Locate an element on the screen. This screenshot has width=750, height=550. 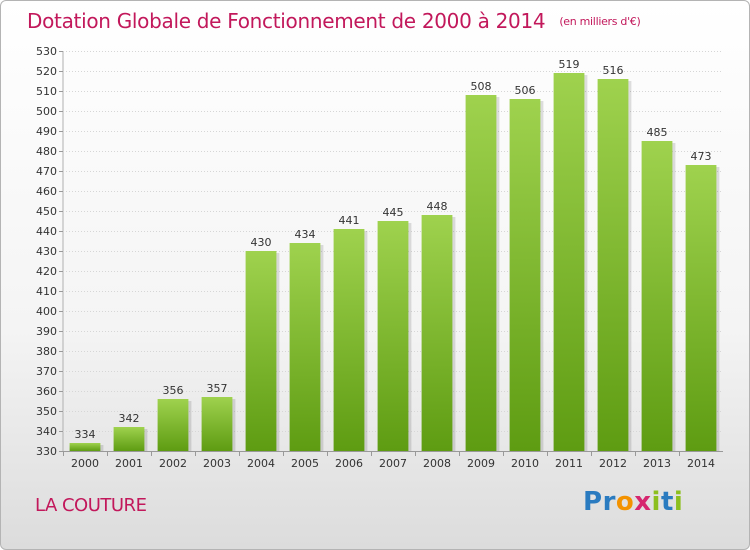
logo-letter: t is located at coordinates (667, 502).